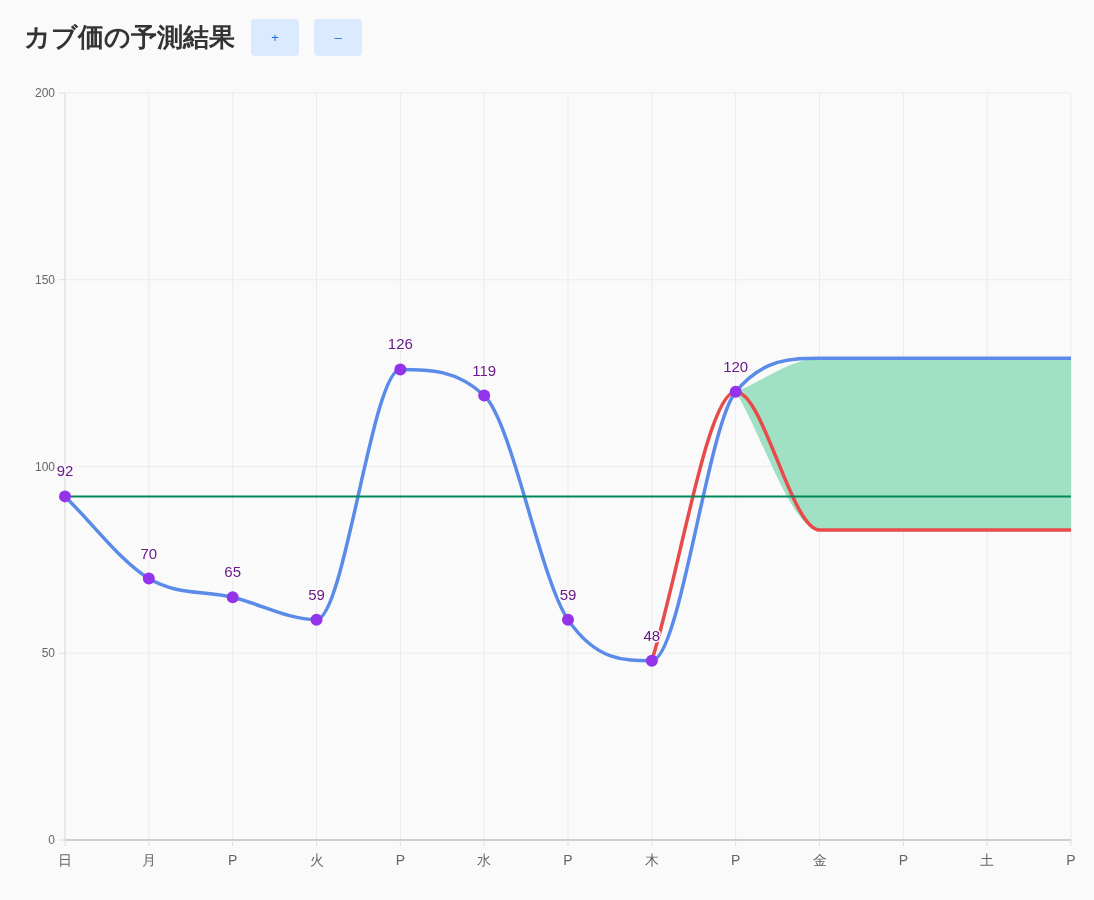  I want to click on button: +, so click(275, 37).